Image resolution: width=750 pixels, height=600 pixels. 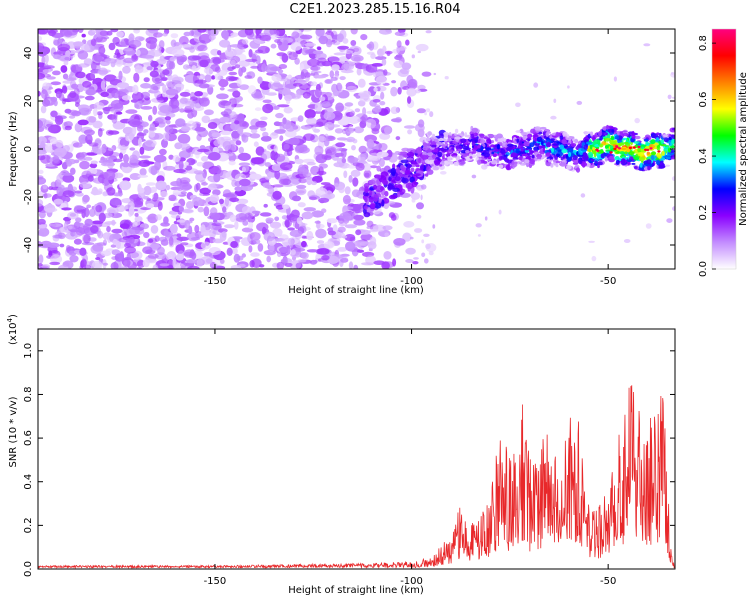 What do you see at coordinates (28, 395) in the screenshot?
I see `y-tick-label: 0.8` at bounding box center [28, 395].